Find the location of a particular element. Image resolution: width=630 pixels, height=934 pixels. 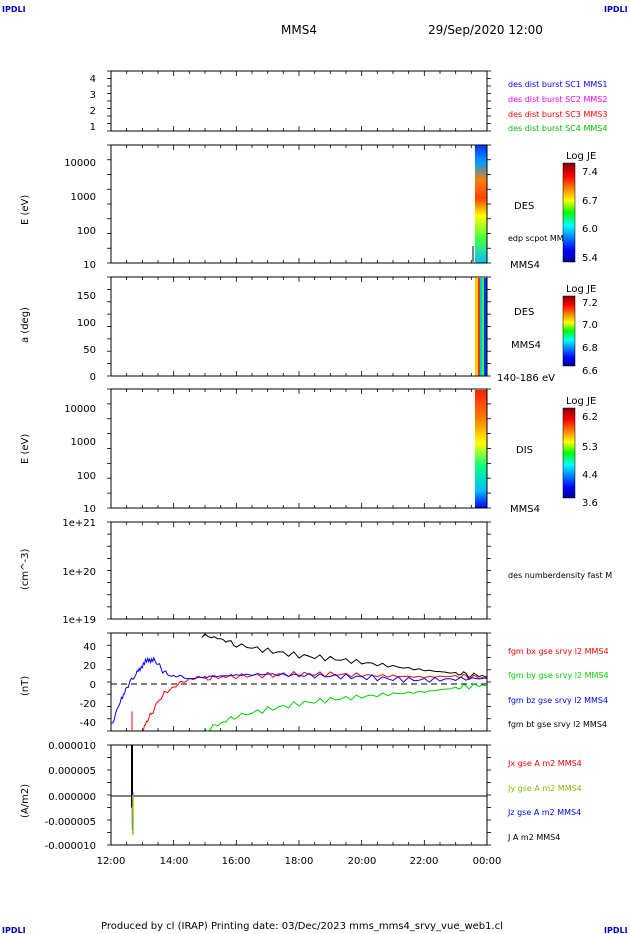

panel7-legend-jx: Jx gse A m2 MMS4 is located at coordinates (544, 763).